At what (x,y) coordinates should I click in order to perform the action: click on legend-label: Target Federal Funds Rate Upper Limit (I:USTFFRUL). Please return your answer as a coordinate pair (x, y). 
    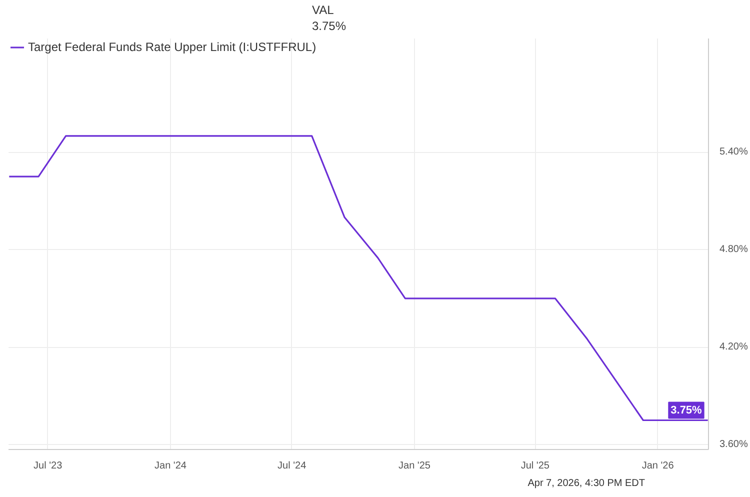
    Looking at the image, I should click on (172, 47).